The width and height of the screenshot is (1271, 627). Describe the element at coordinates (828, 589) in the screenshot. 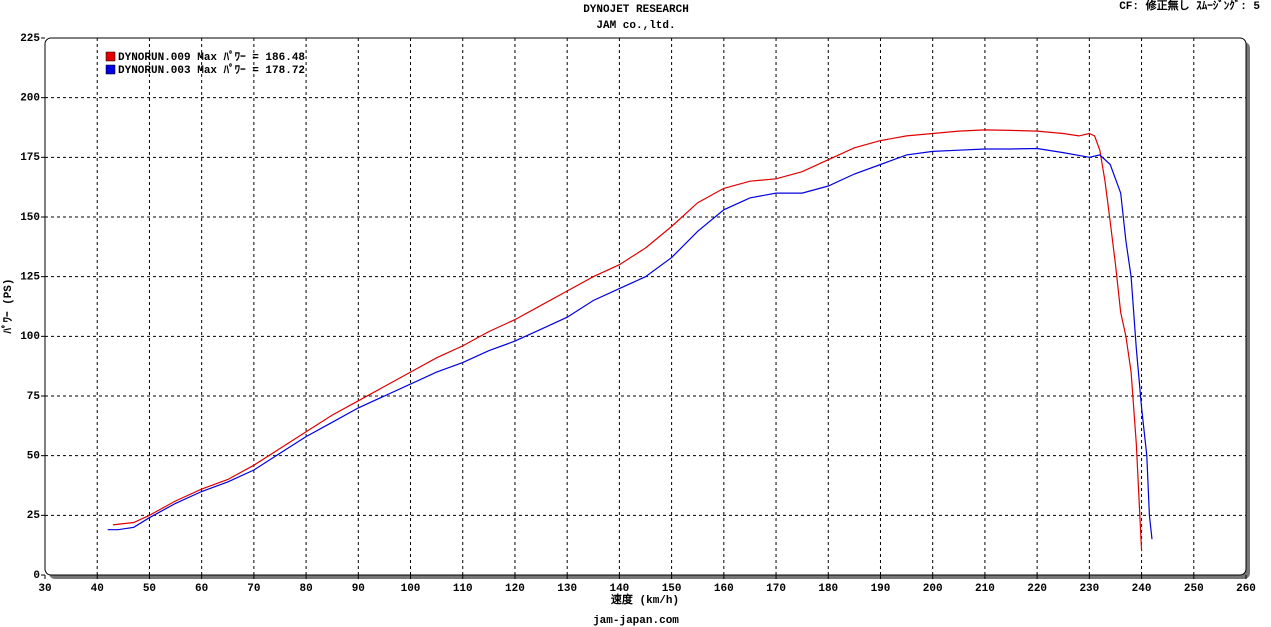

I see `x-tick-label: 180` at that location.